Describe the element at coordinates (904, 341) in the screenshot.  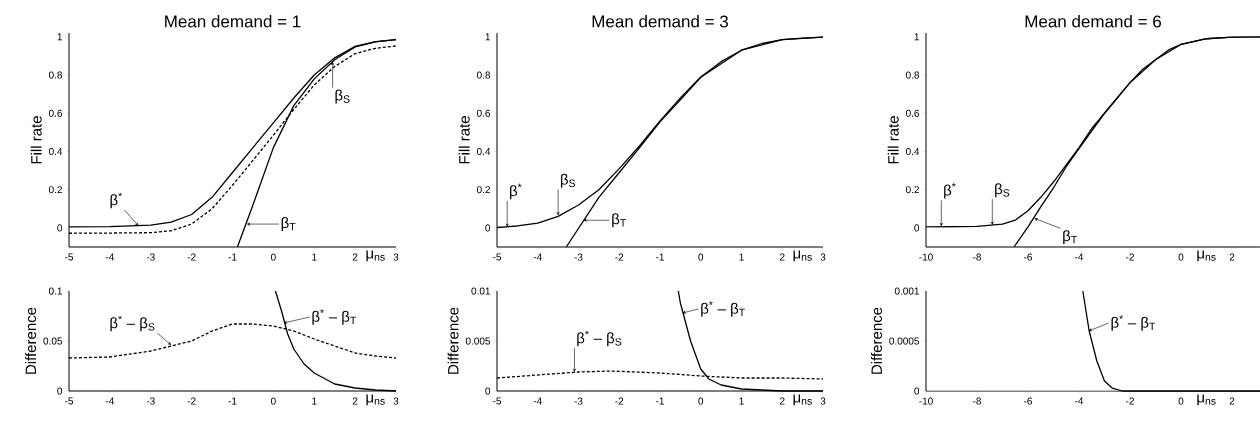
I see `y-tick-label: 0.0005` at that location.